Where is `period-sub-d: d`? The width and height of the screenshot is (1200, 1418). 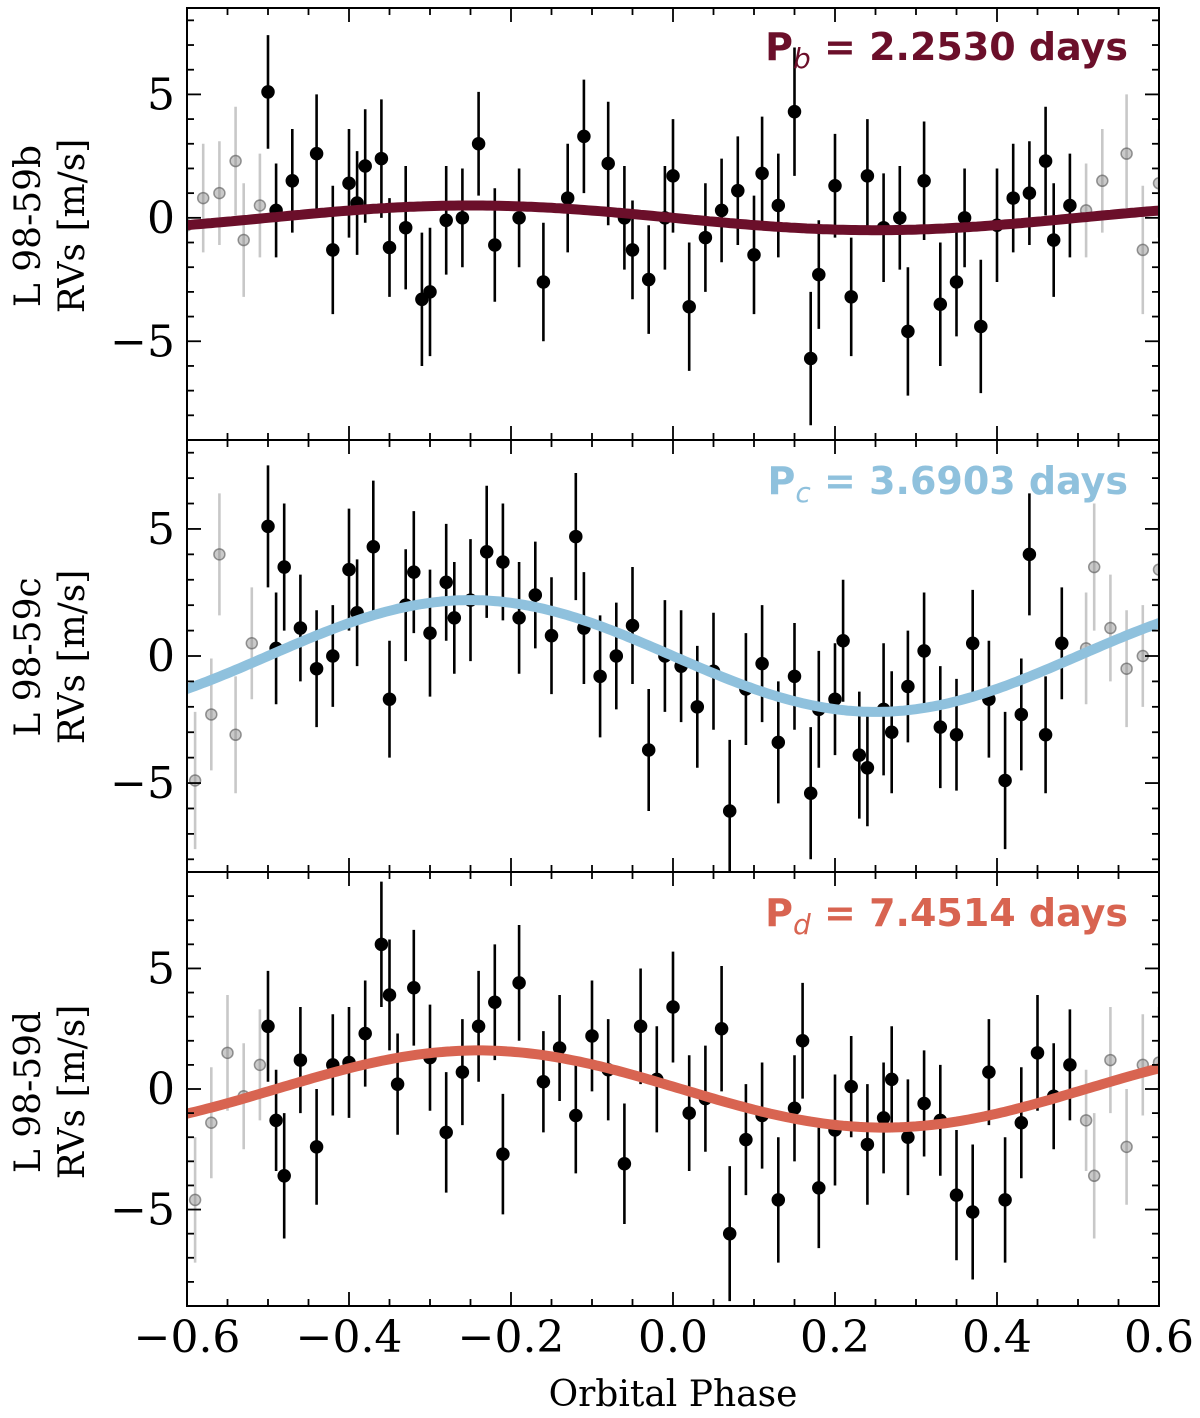 period-sub-d: d is located at coordinates (802, 924).